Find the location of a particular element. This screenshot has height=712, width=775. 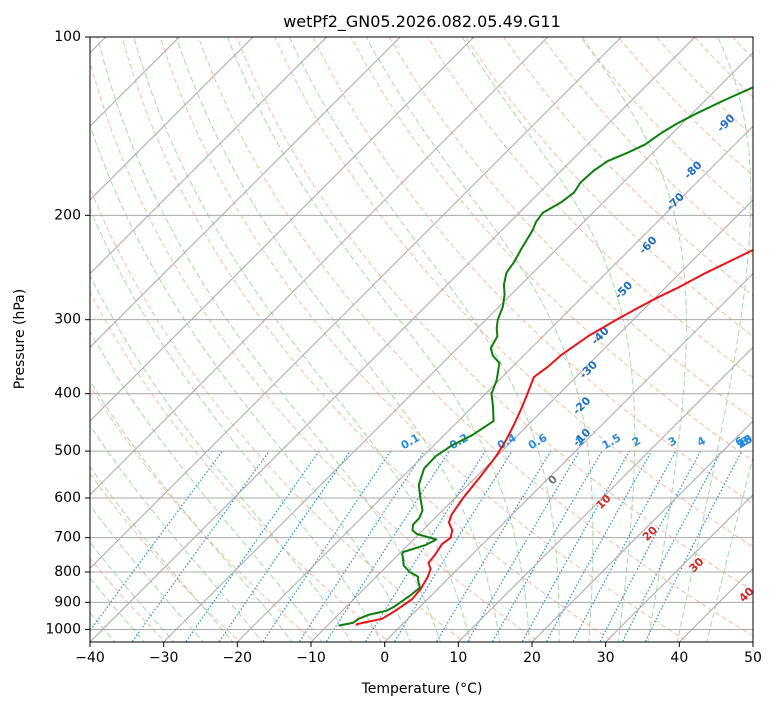

dry-adiabat-label: -20 is located at coordinates (581, 405).